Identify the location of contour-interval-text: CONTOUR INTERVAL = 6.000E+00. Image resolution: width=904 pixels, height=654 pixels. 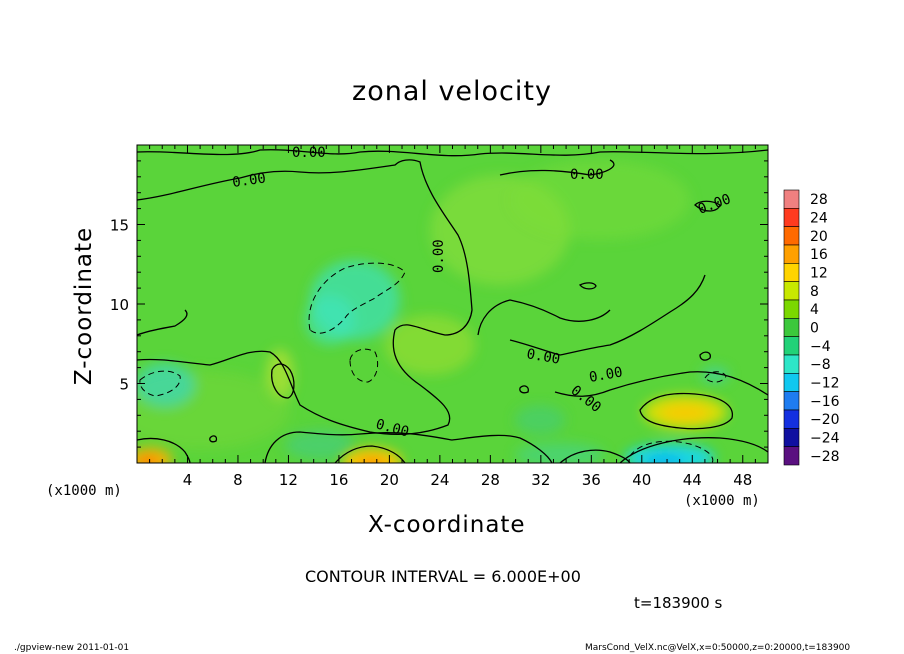
(443, 576).